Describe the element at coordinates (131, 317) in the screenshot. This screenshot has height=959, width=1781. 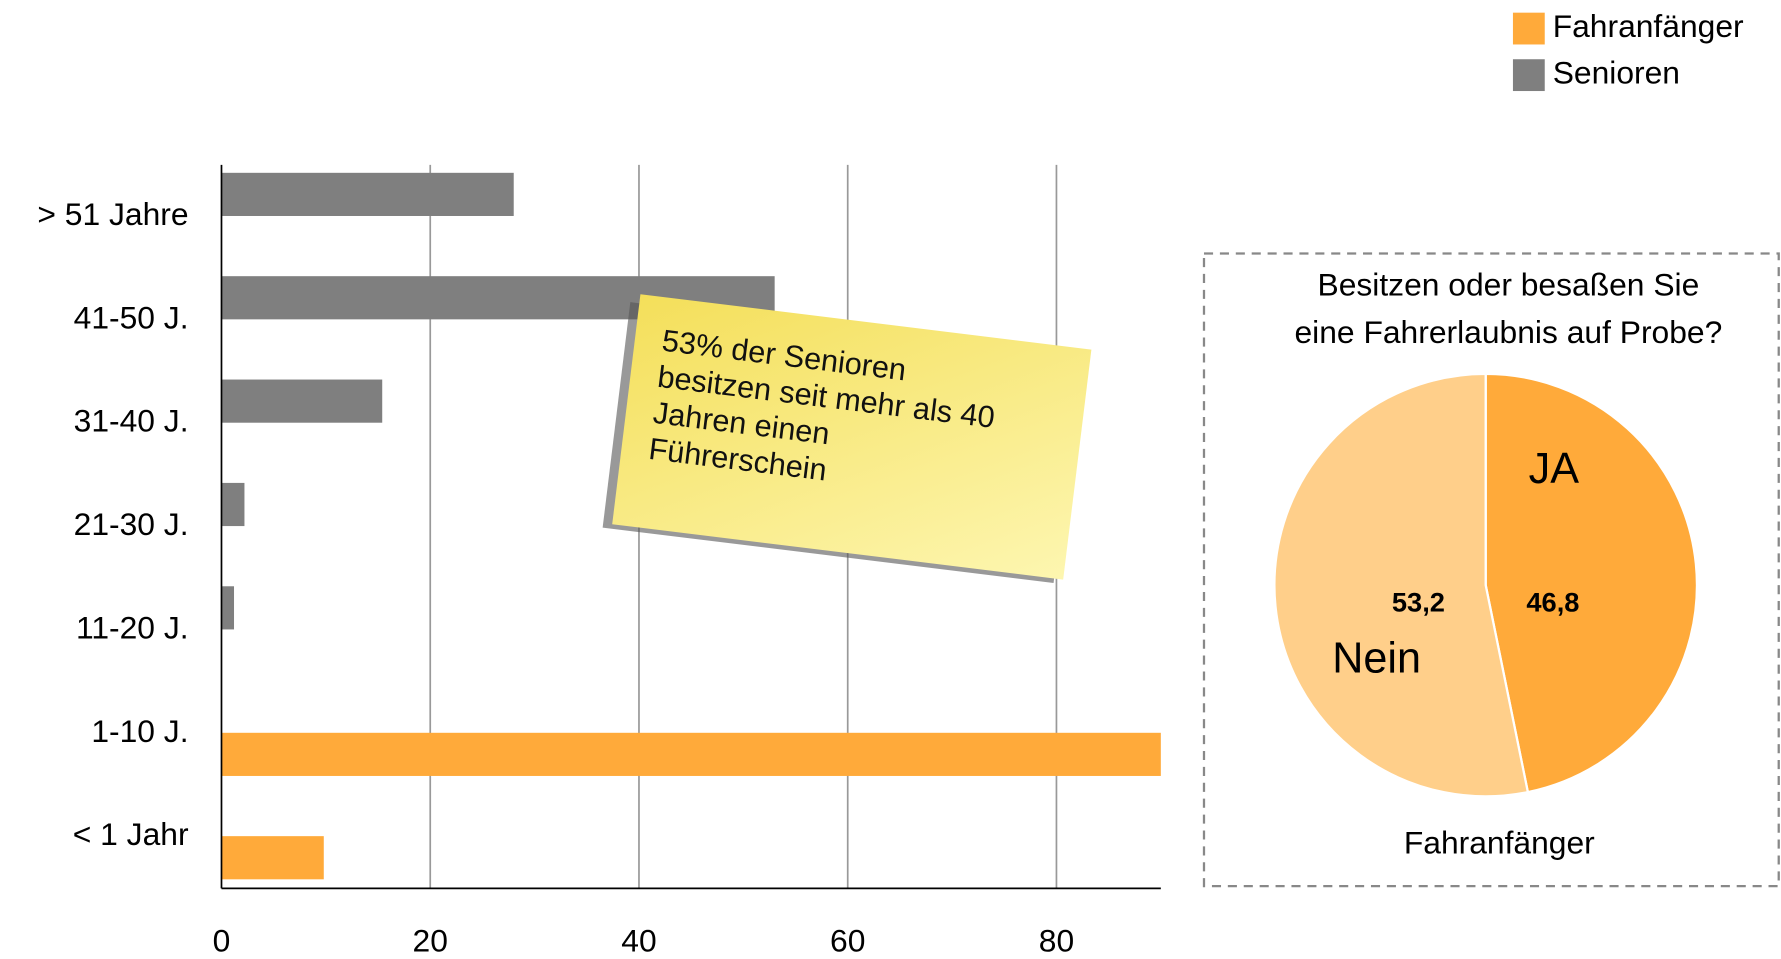
I see `y-tick-label: 41-50 J.` at that location.